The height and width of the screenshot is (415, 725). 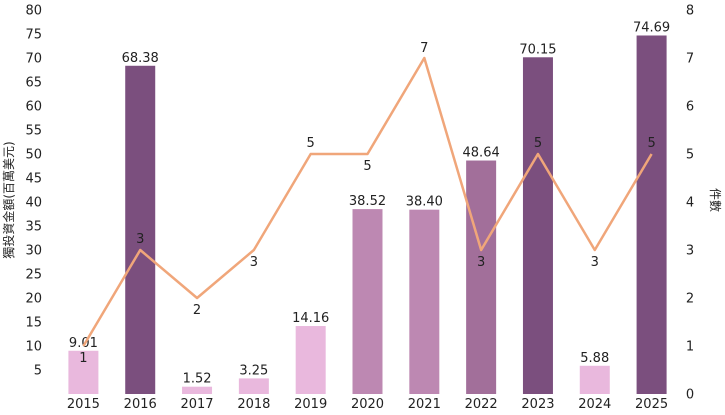 I want to click on left-tick-label: 30, so click(x=33, y=251).